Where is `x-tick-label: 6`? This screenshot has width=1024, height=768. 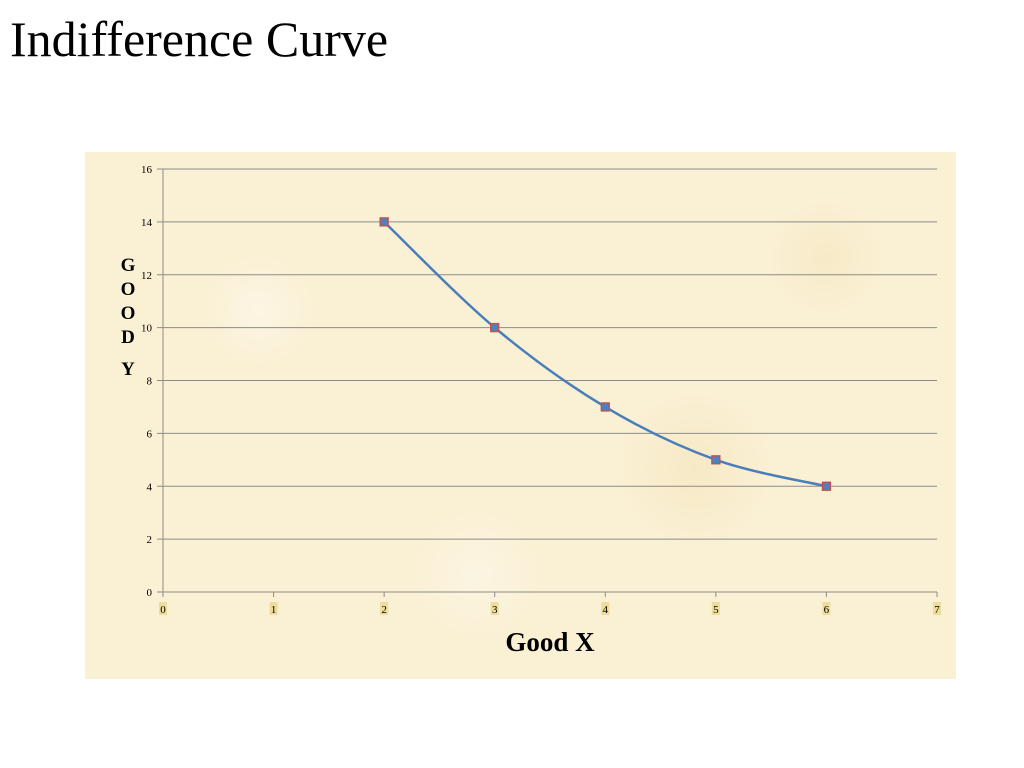 x-tick-label: 6 is located at coordinates (827, 610).